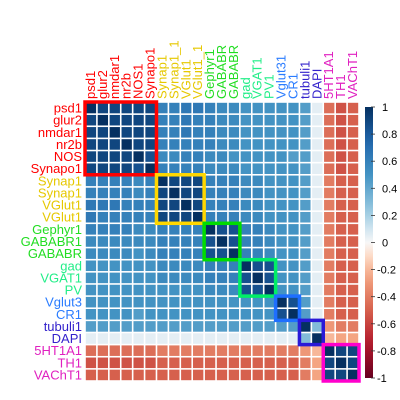  I want to click on row-label: nr2b, so click(69, 144).